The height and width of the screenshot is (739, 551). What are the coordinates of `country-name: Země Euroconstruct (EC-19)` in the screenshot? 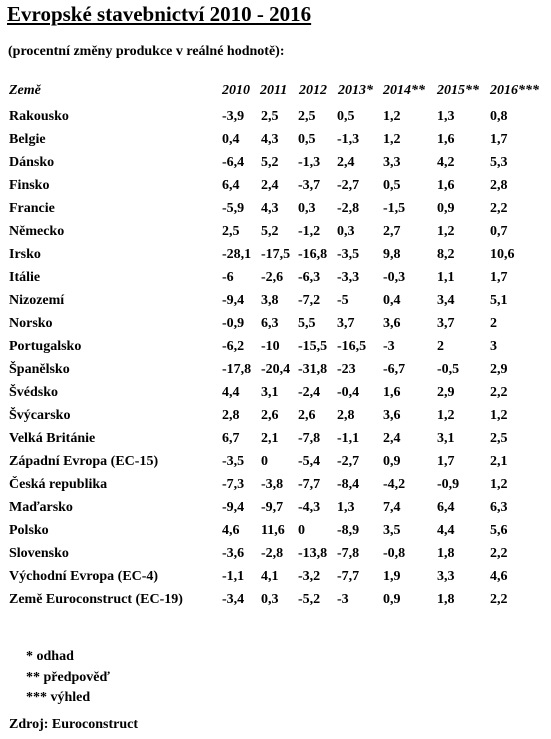 It's located at (96, 599).